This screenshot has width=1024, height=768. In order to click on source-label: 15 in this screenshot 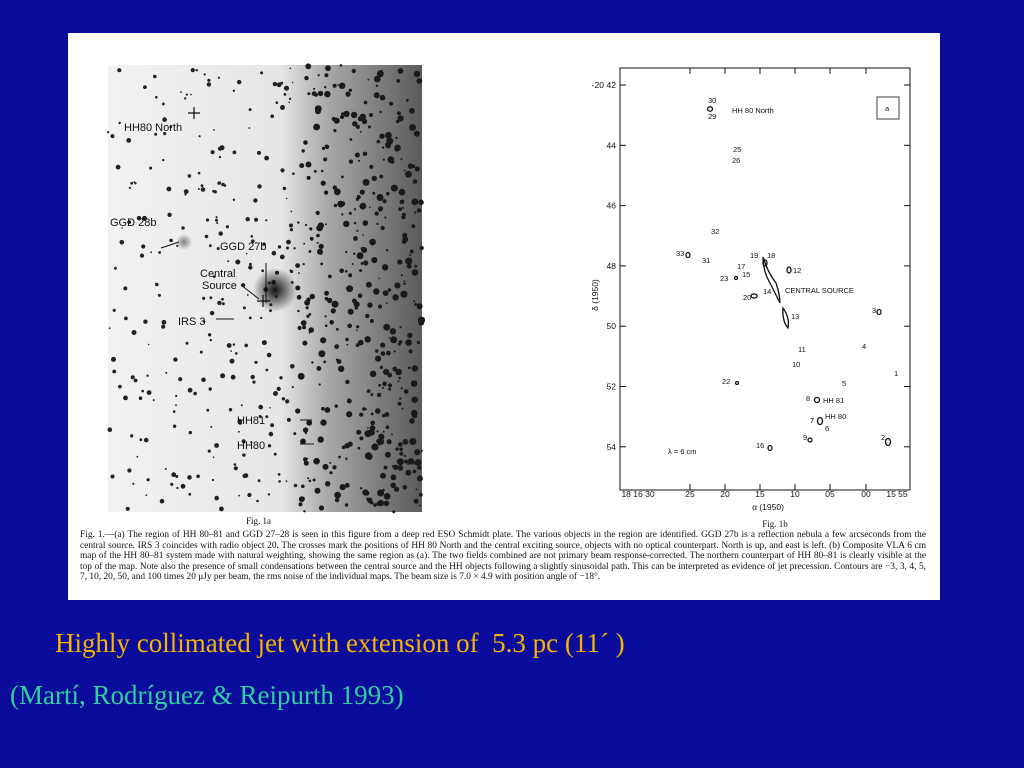, I will do `click(746, 274)`.